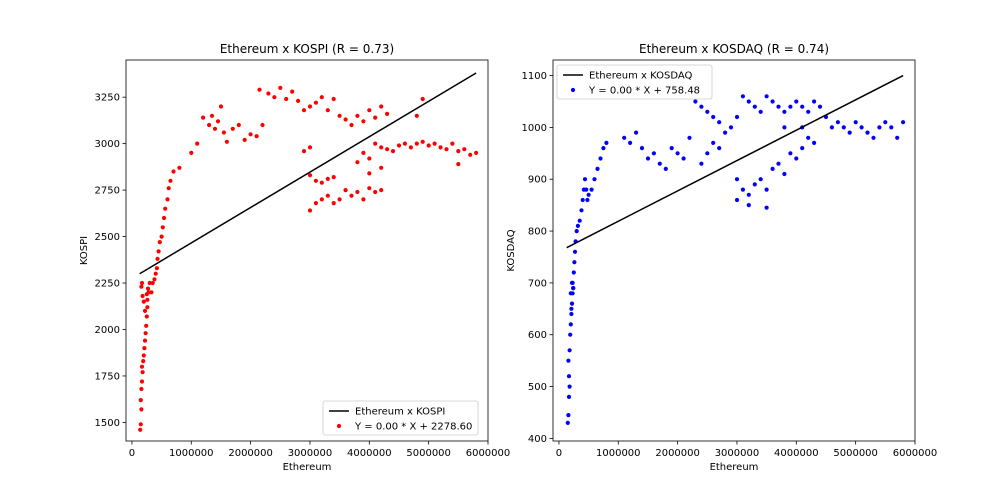 This screenshot has width=1008, height=504. I want to click on chart-title: Ethereum x KOSPI (R = 0.73), so click(307, 49).